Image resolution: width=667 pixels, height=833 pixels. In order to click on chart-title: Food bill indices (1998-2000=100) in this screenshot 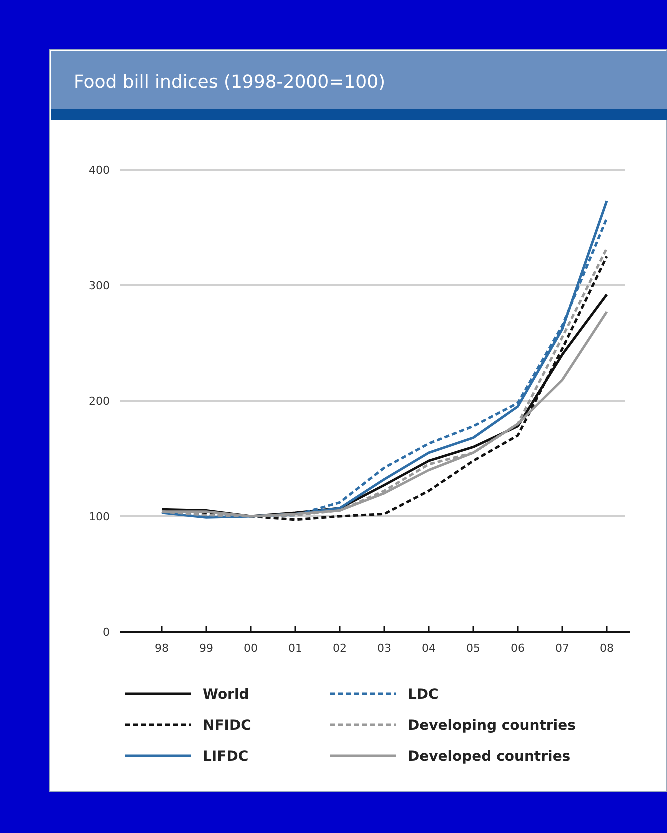, I will do `click(230, 82)`.